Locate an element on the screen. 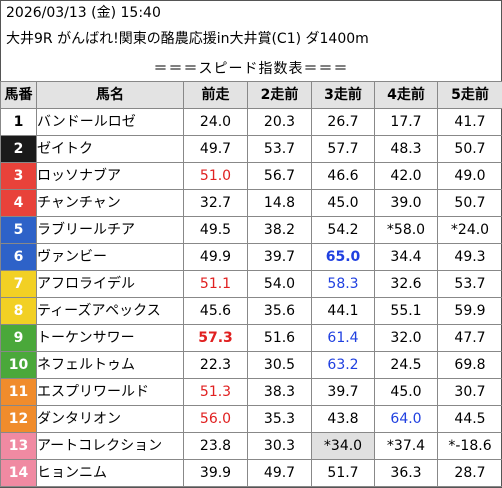  speed-index-cell: *58.0 is located at coordinates (406, 230).